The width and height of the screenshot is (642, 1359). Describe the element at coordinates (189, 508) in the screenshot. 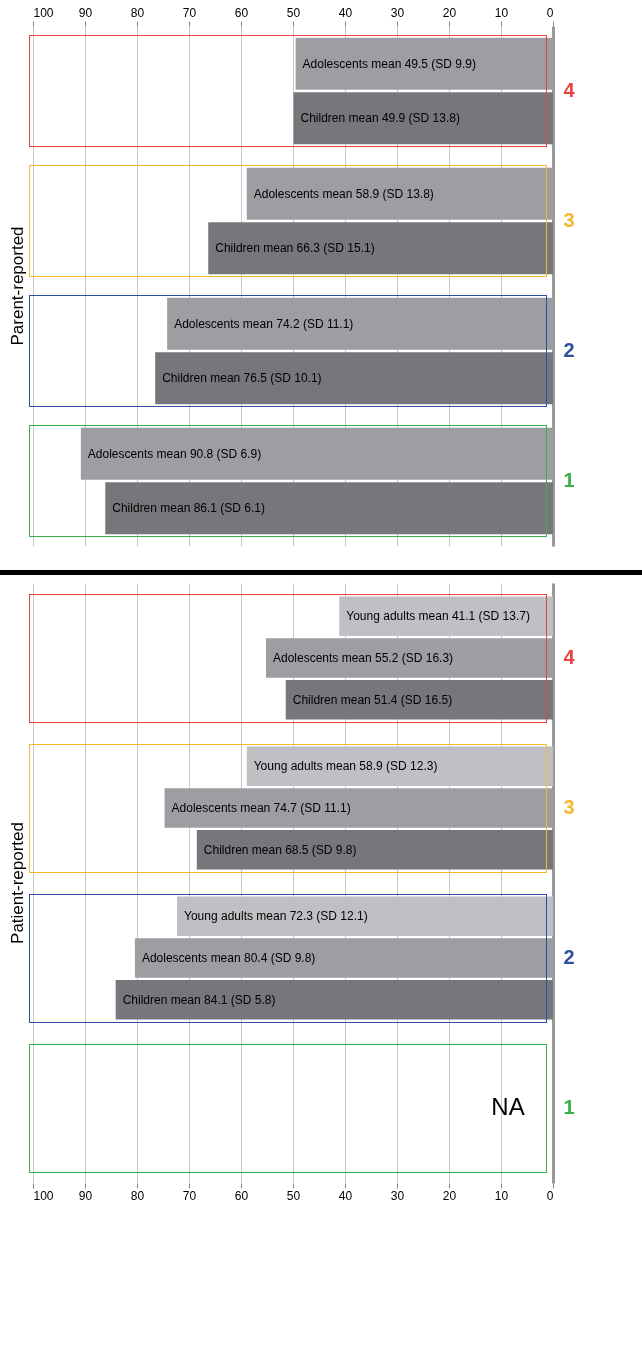

I see `data-label: Children mean 86.1 (SD 6.1)` at that location.